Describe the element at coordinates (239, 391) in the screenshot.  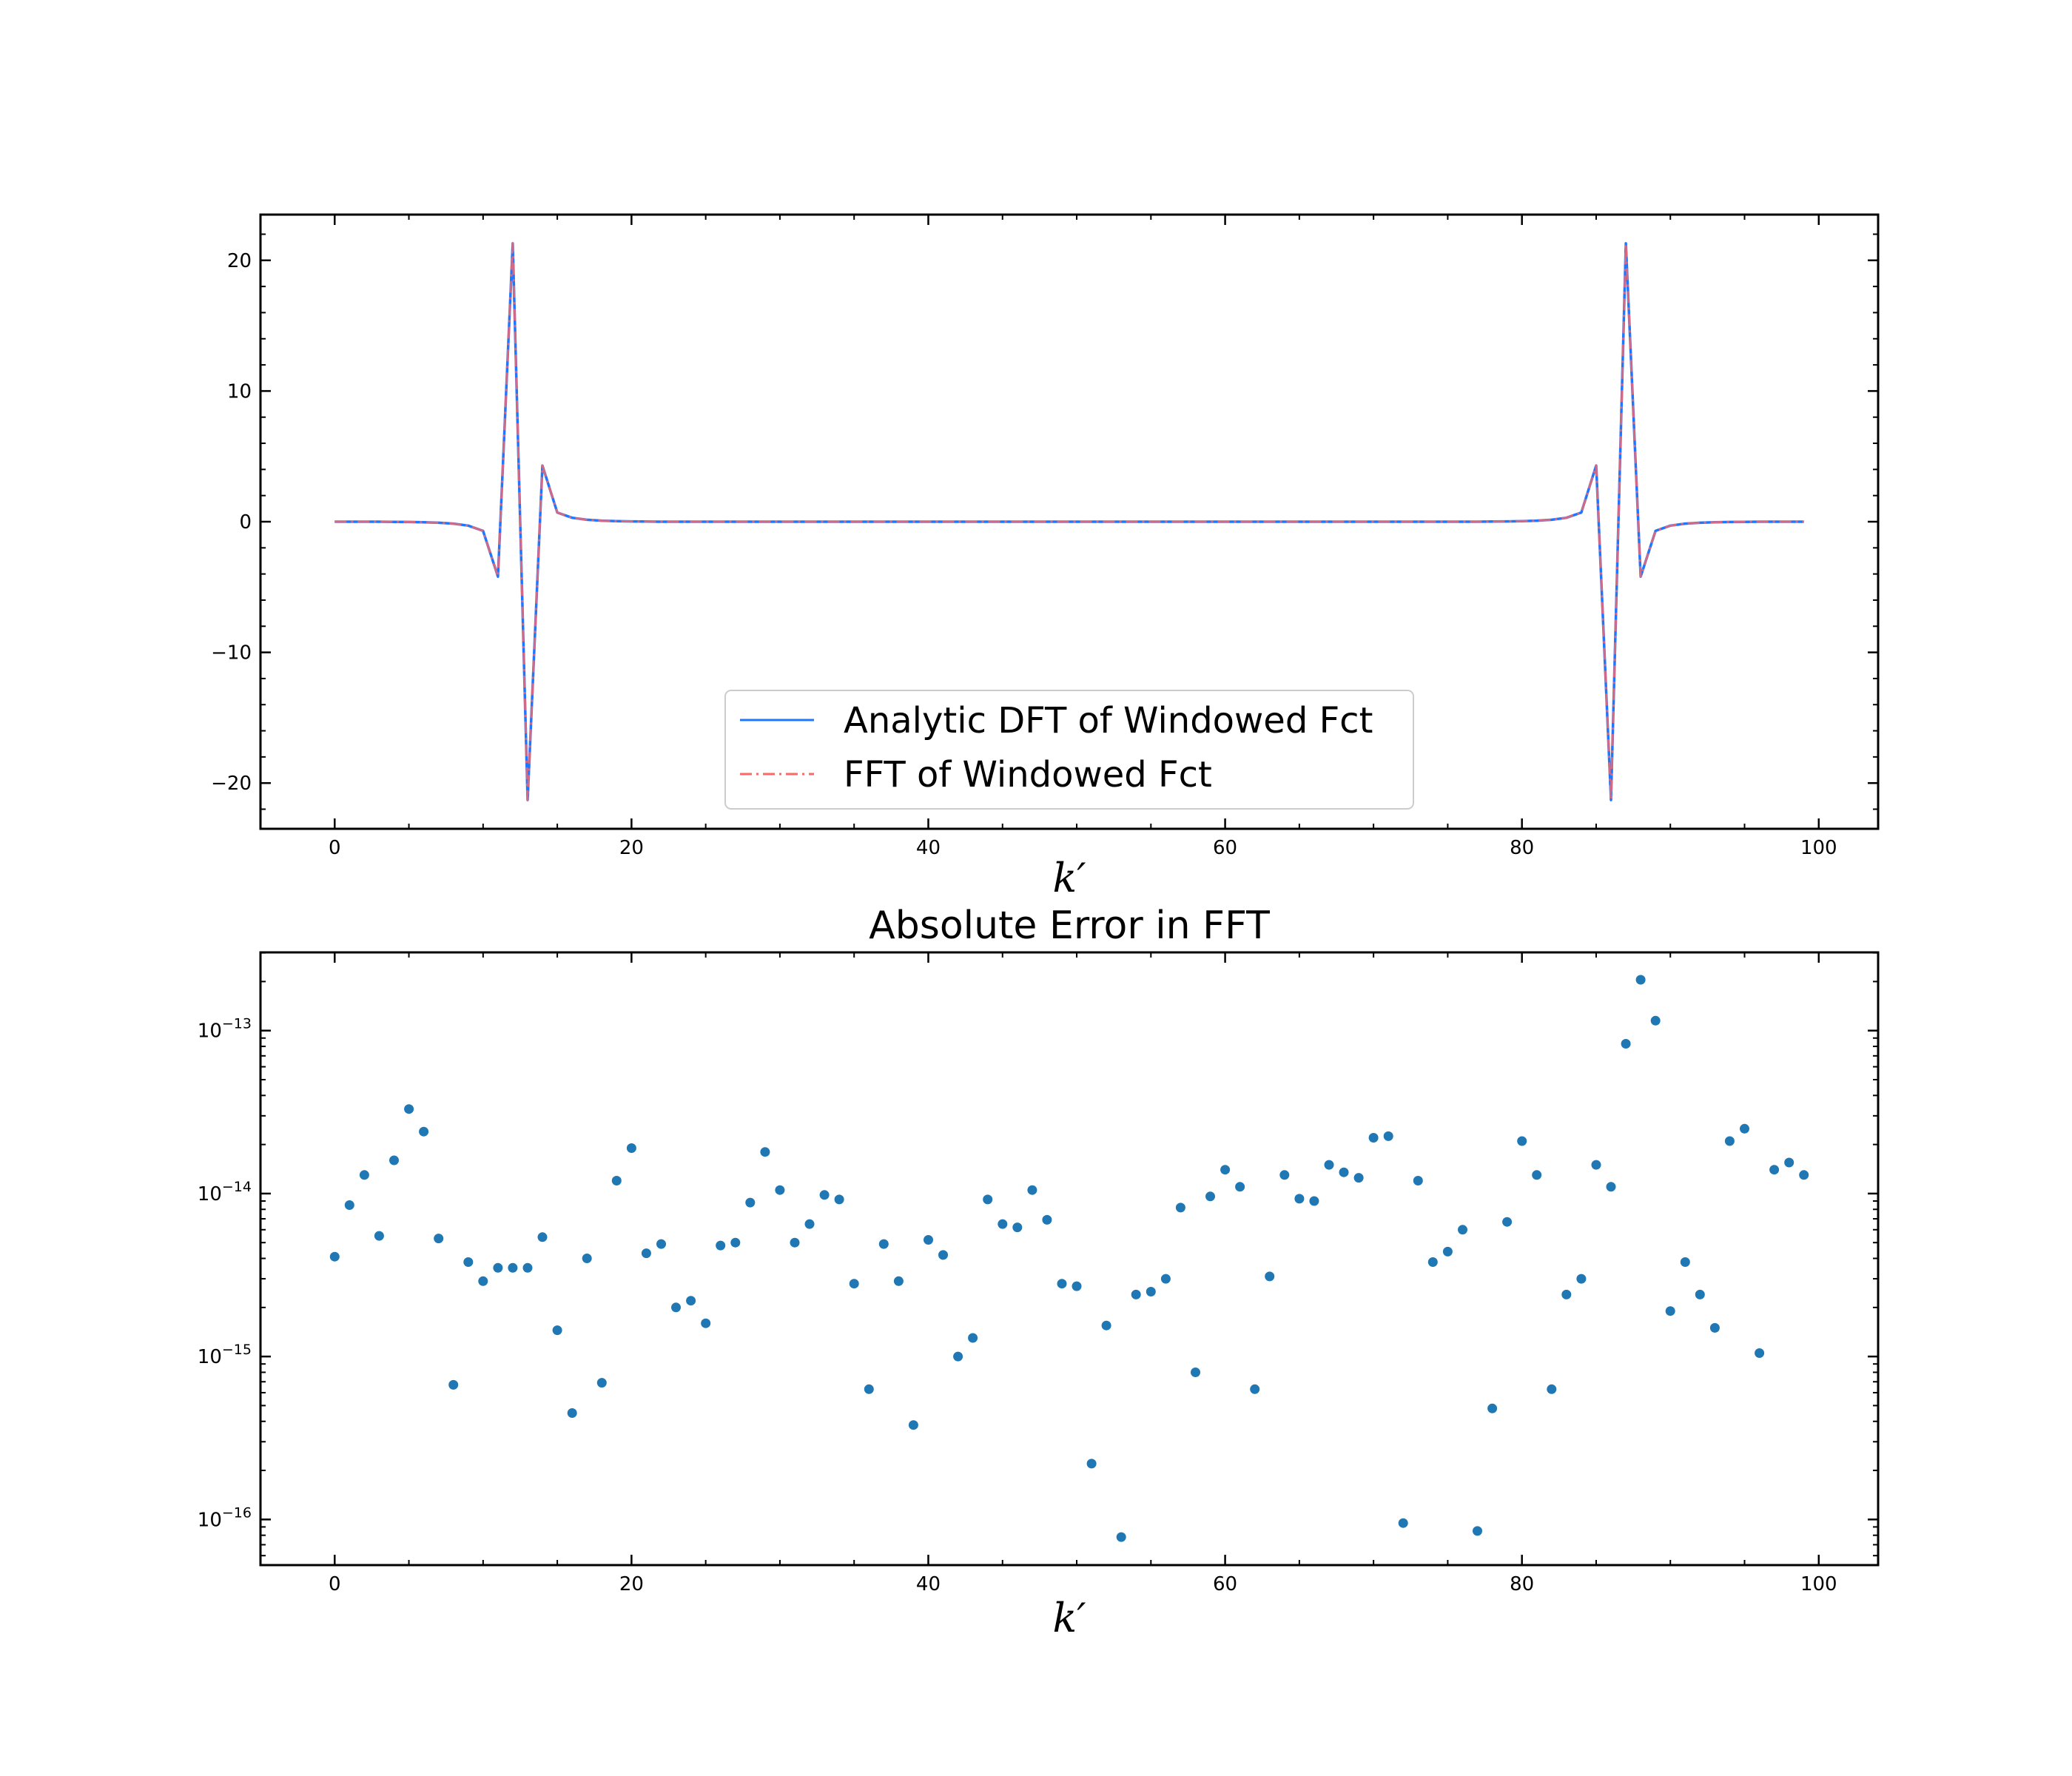
I see `top-y-tick-label: 10` at that location.